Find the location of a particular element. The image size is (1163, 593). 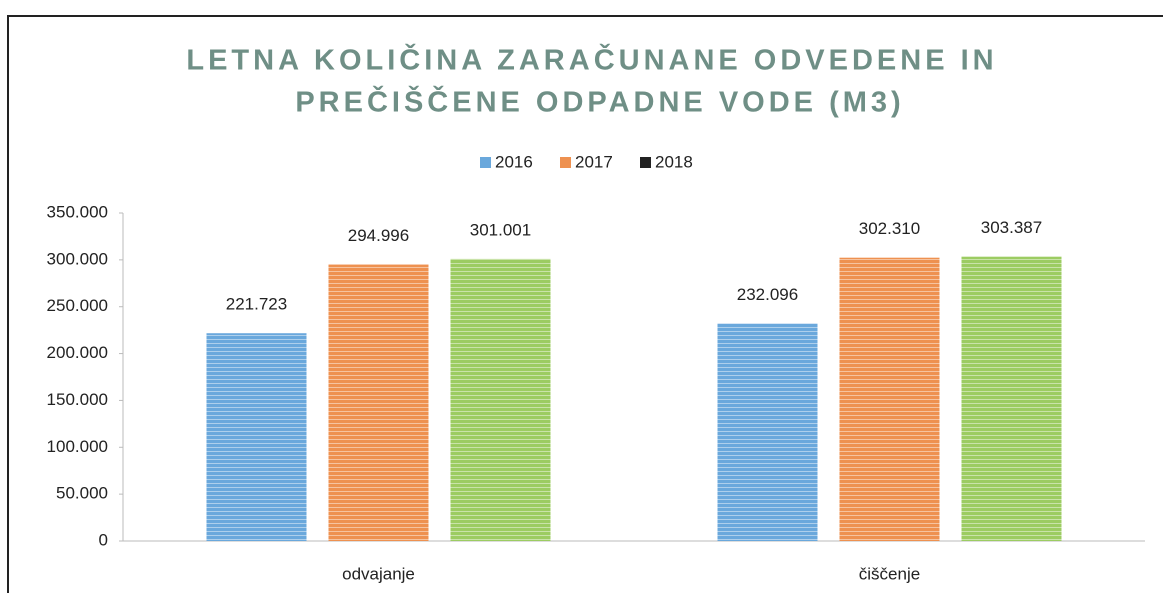

data-label: 302.310 is located at coordinates (889, 228).